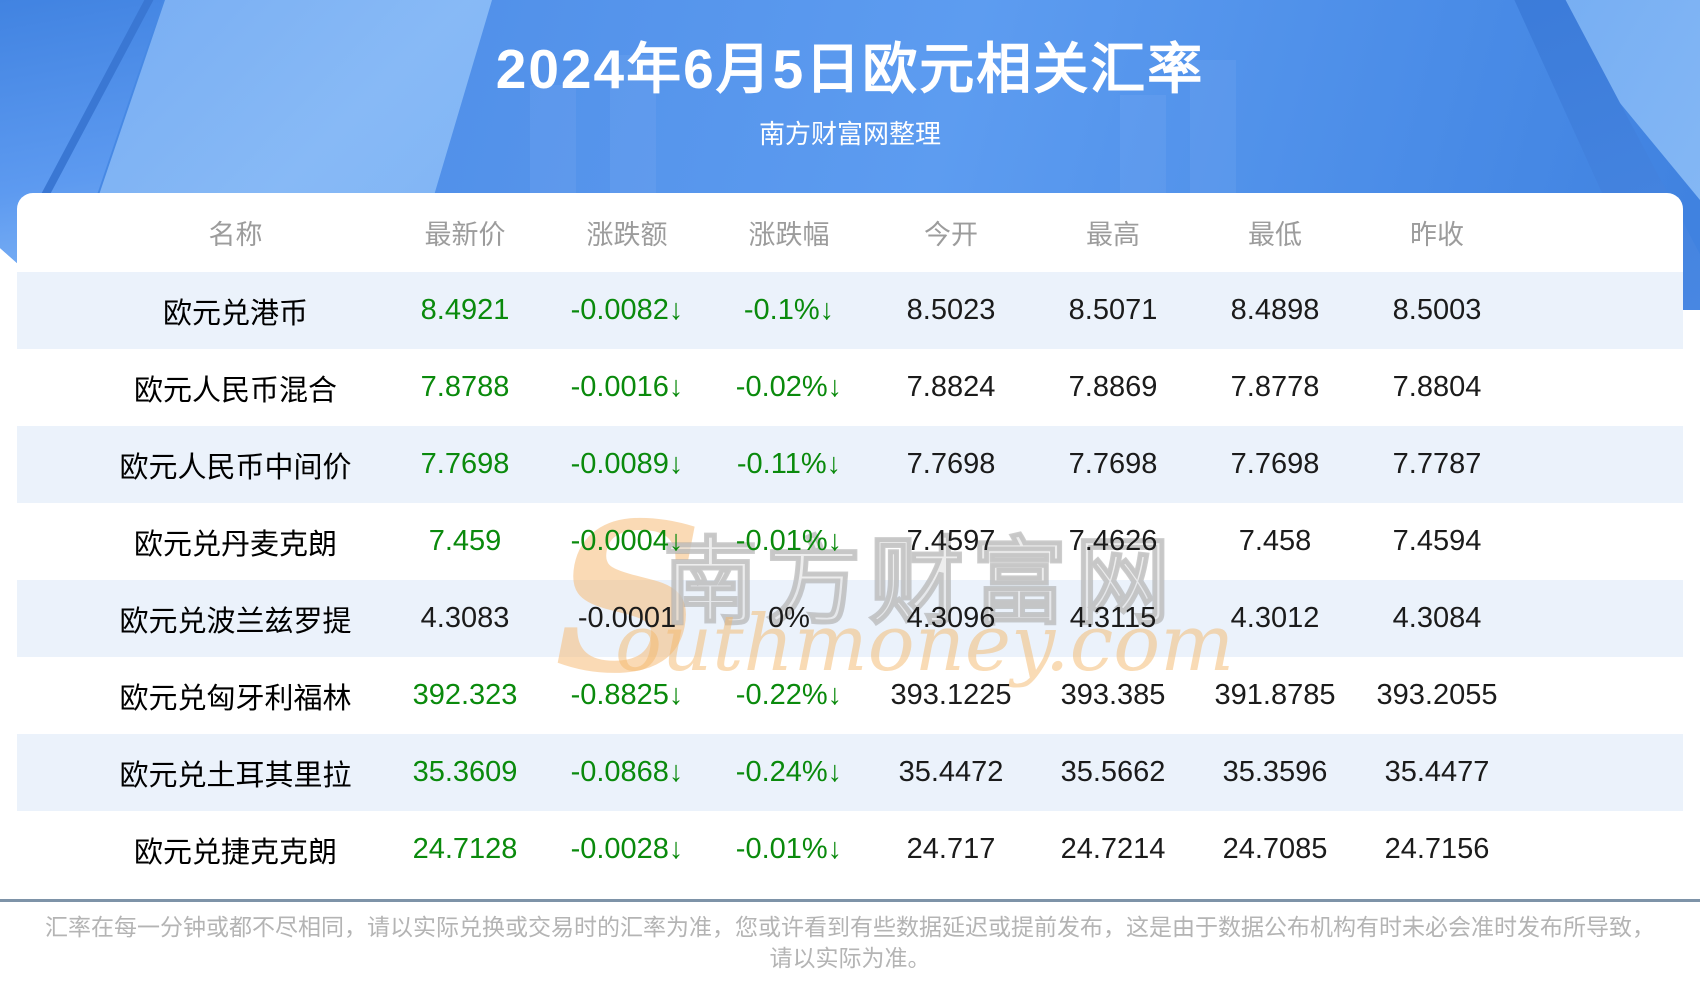  Describe the element at coordinates (850, 232) in the screenshot. I see `table-header-row: 名称 最新价 涨跌额 涨跌幅 今开 最高 最低 昨收` at that location.